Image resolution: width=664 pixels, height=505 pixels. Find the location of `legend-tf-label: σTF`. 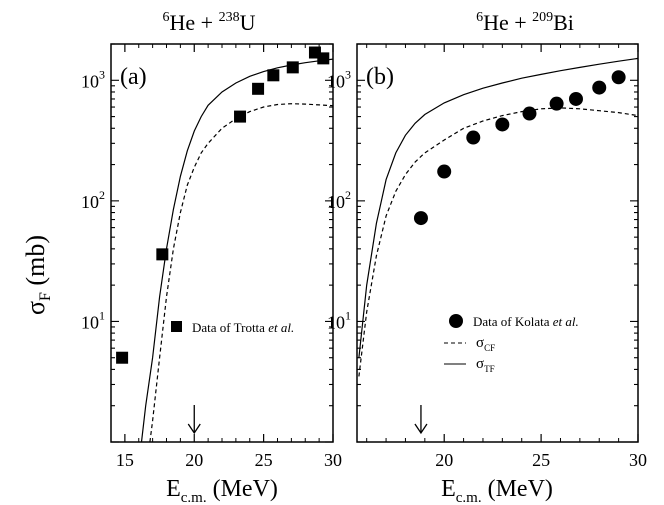

legend-tf-label: σTF is located at coordinates (485, 365).